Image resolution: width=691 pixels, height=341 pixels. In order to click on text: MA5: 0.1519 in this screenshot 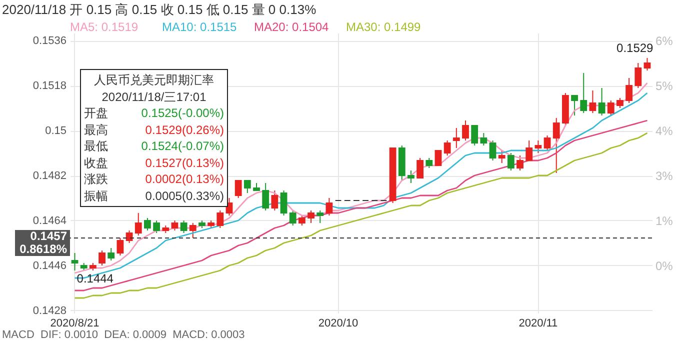, I will do `click(104, 27)`.